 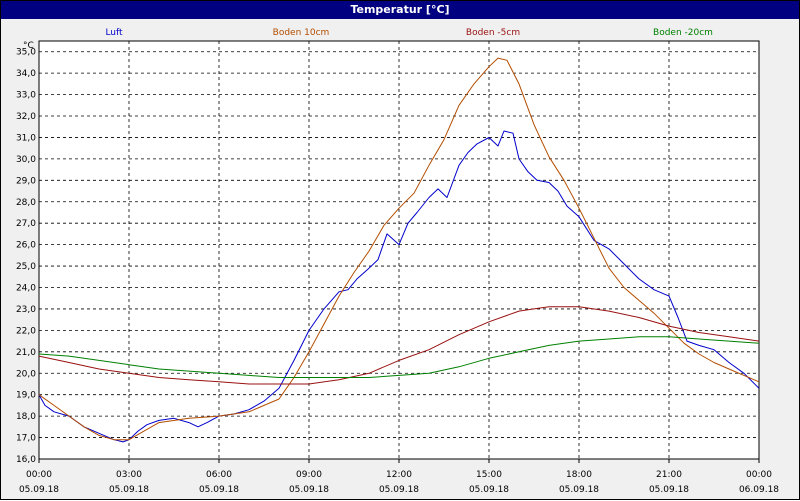 I want to click on y-tick-label: 21,0, so click(x=26, y=353).